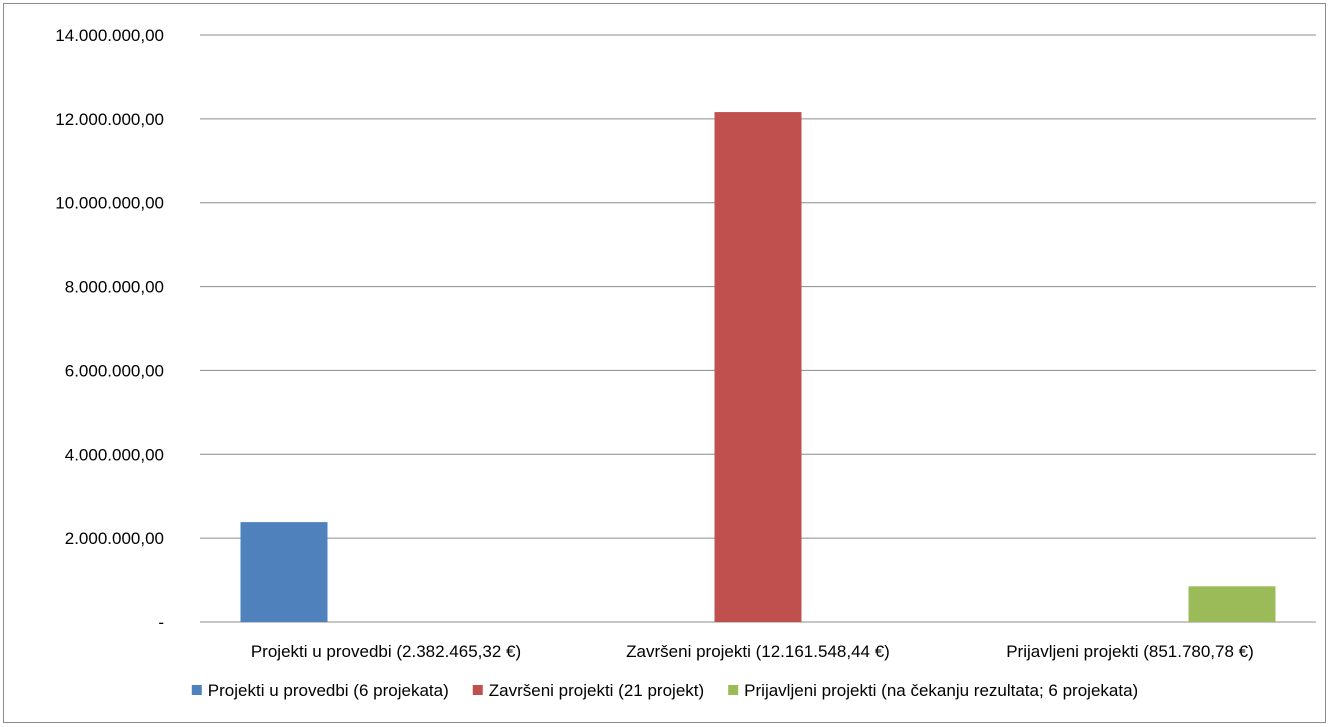 The height and width of the screenshot is (727, 1330). What do you see at coordinates (161, 622) in the screenshot?
I see `y-tick-label: -` at bounding box center [161, 622].